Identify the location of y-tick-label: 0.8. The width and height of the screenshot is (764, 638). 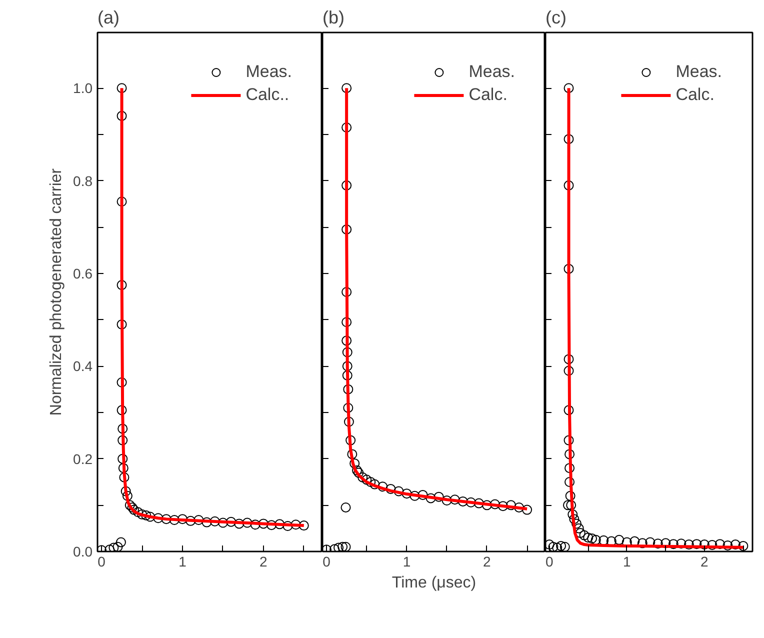
(83, 180).